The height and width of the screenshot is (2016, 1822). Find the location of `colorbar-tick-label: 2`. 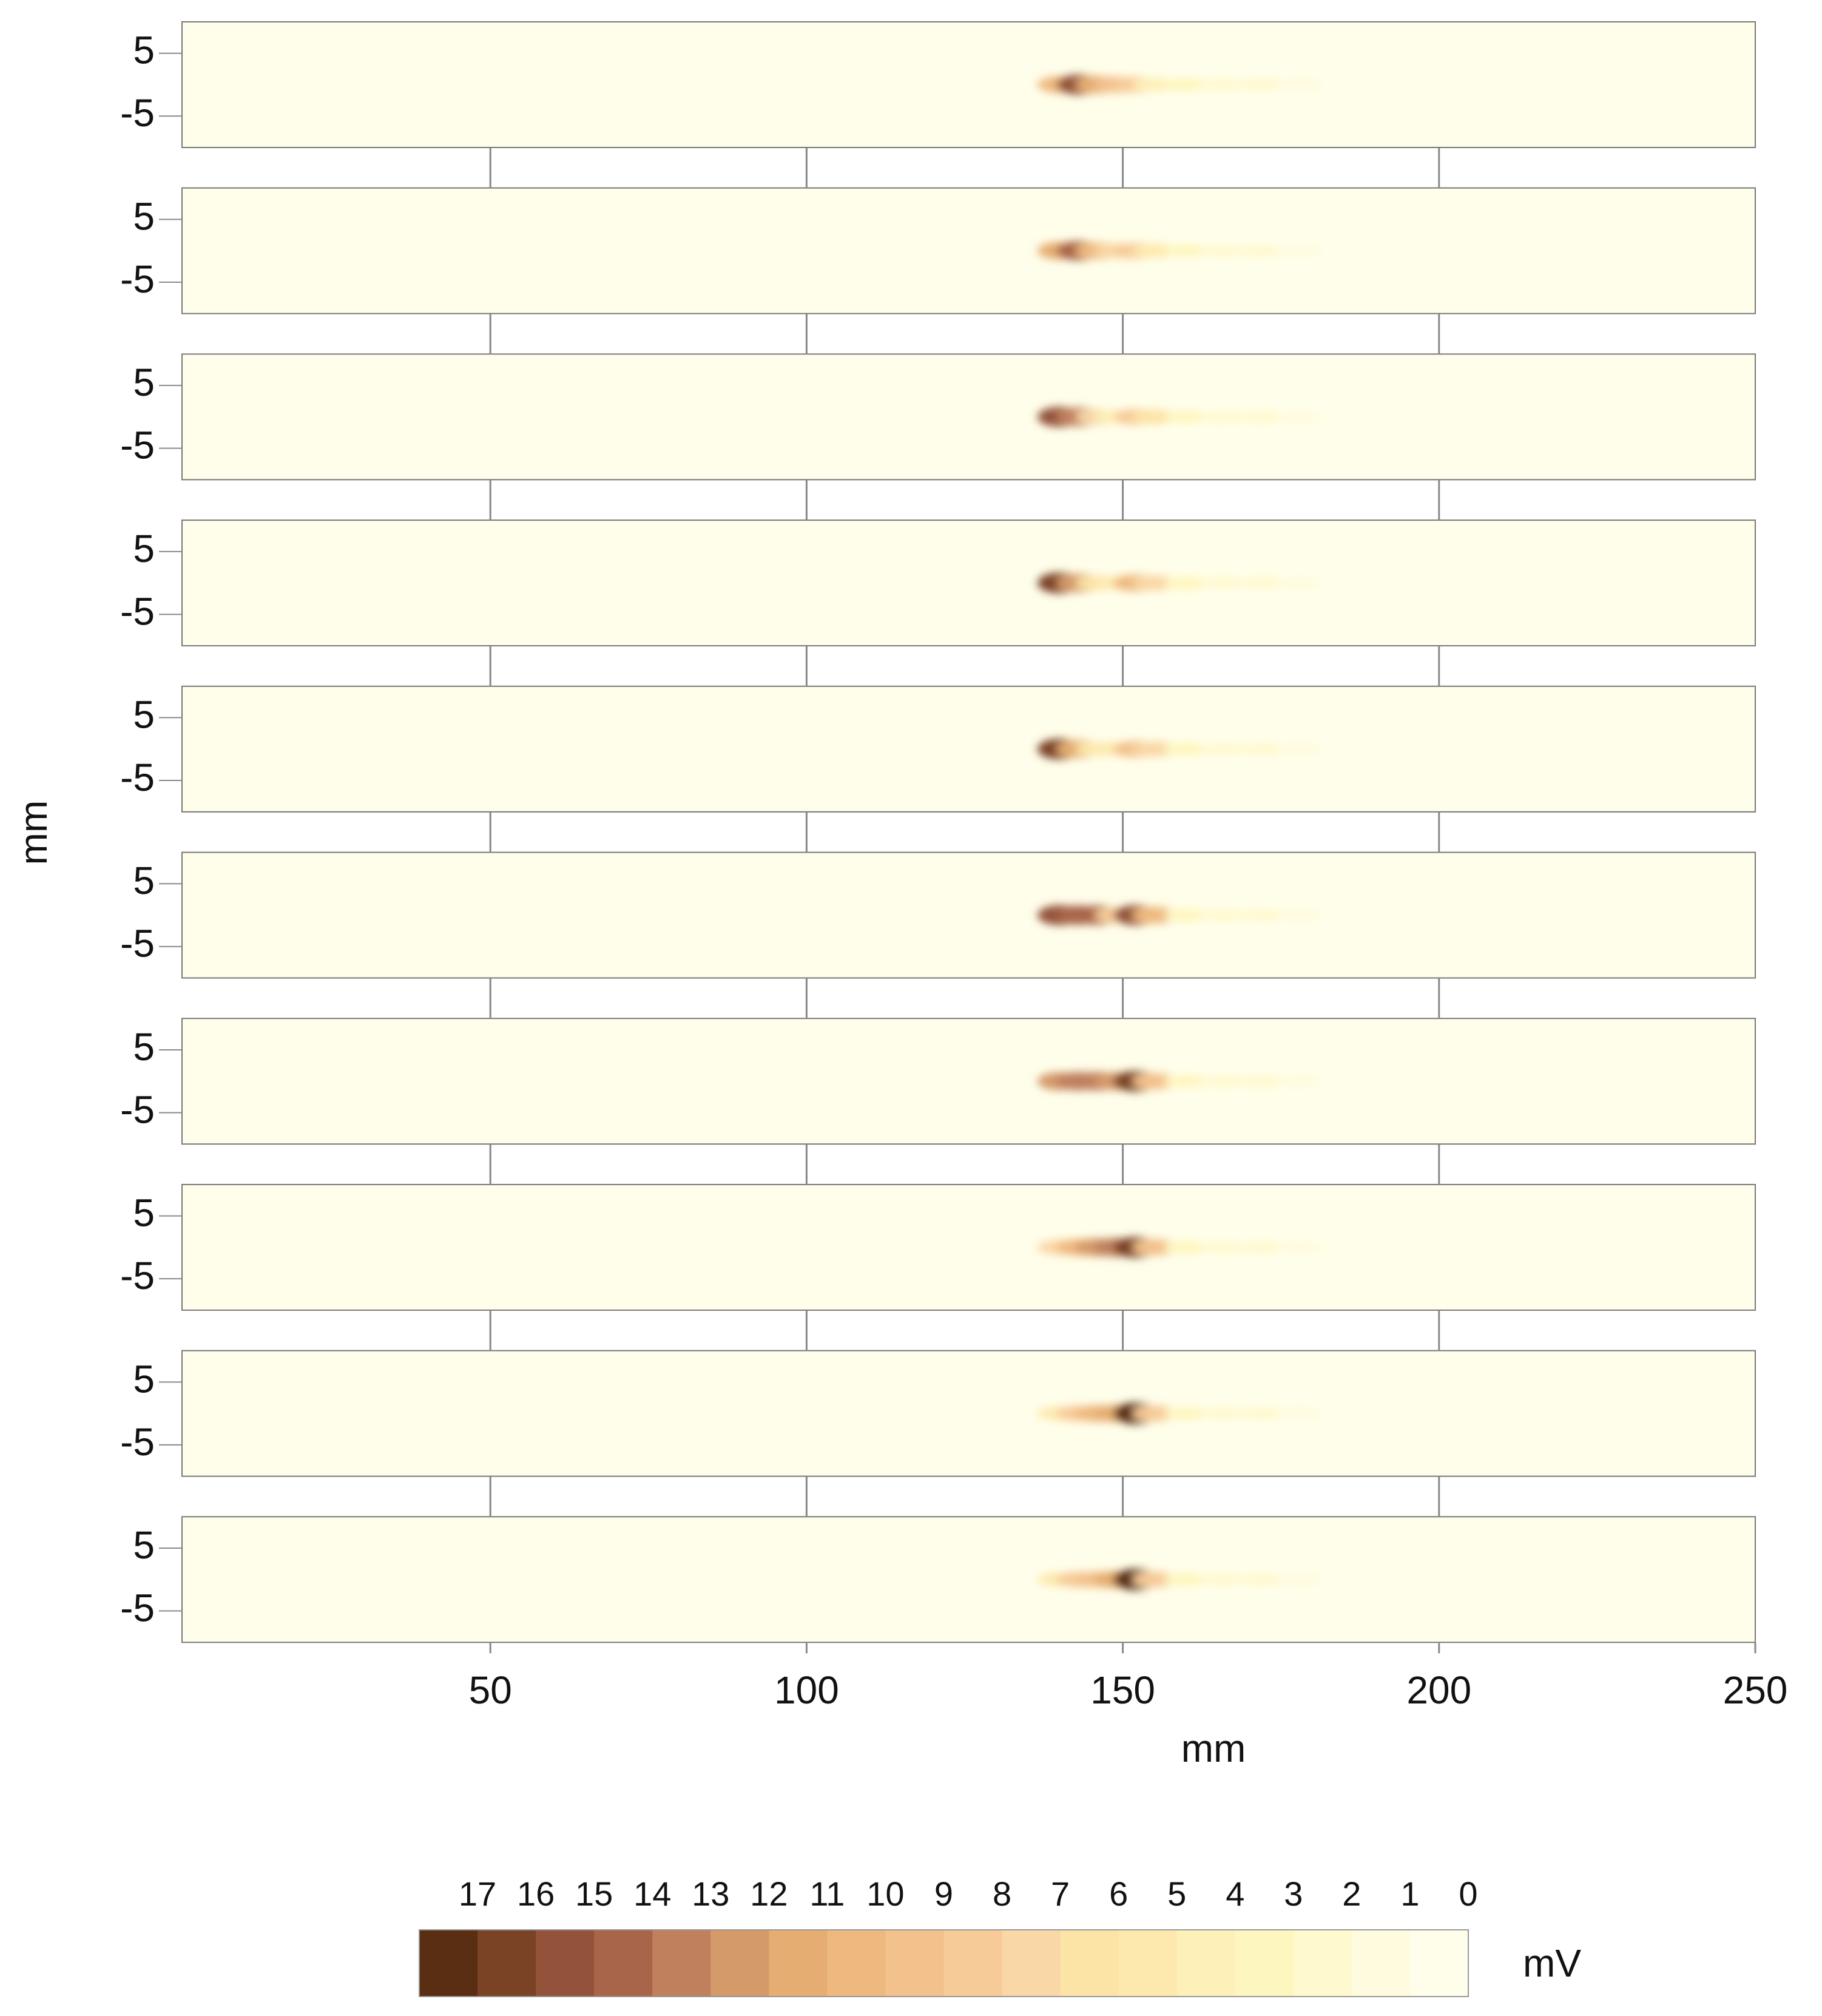

colorbar-tick-label: 2 is located at coordinates (1351, 1894).